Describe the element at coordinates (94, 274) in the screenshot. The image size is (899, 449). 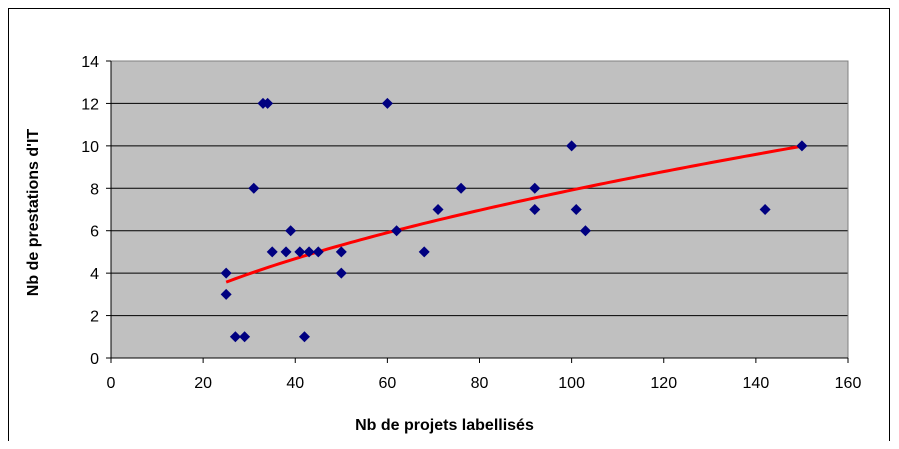
I see `y-tick-label: 4` at that location.